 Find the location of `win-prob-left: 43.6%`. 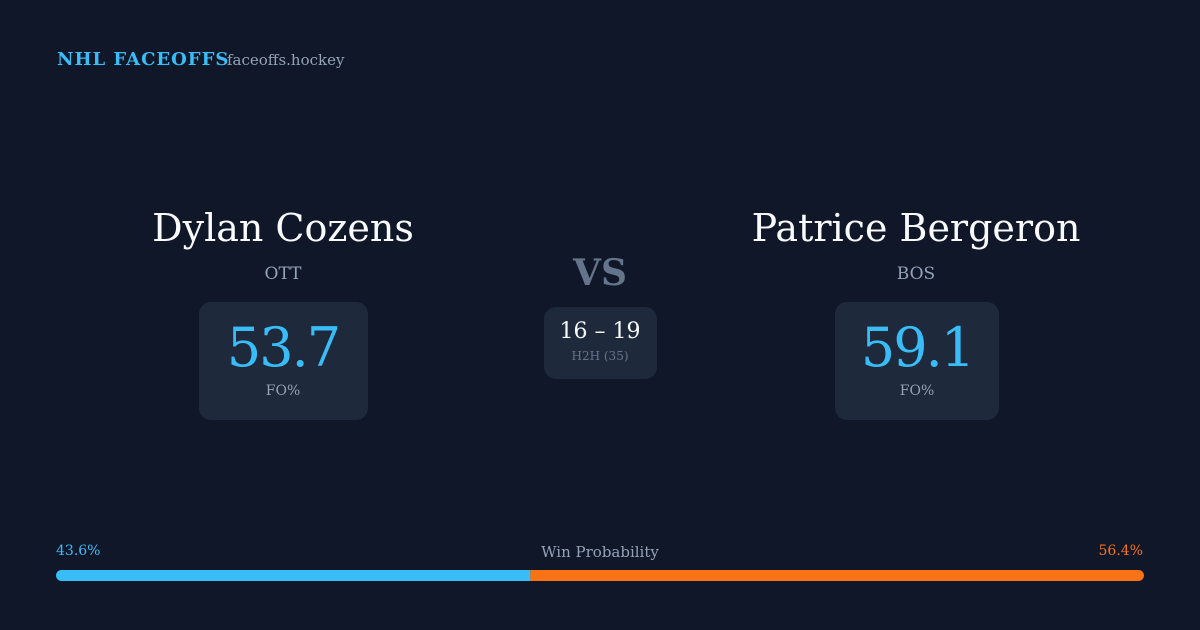

win-prob-left: 43.6% is located at coordinates (78, 551).